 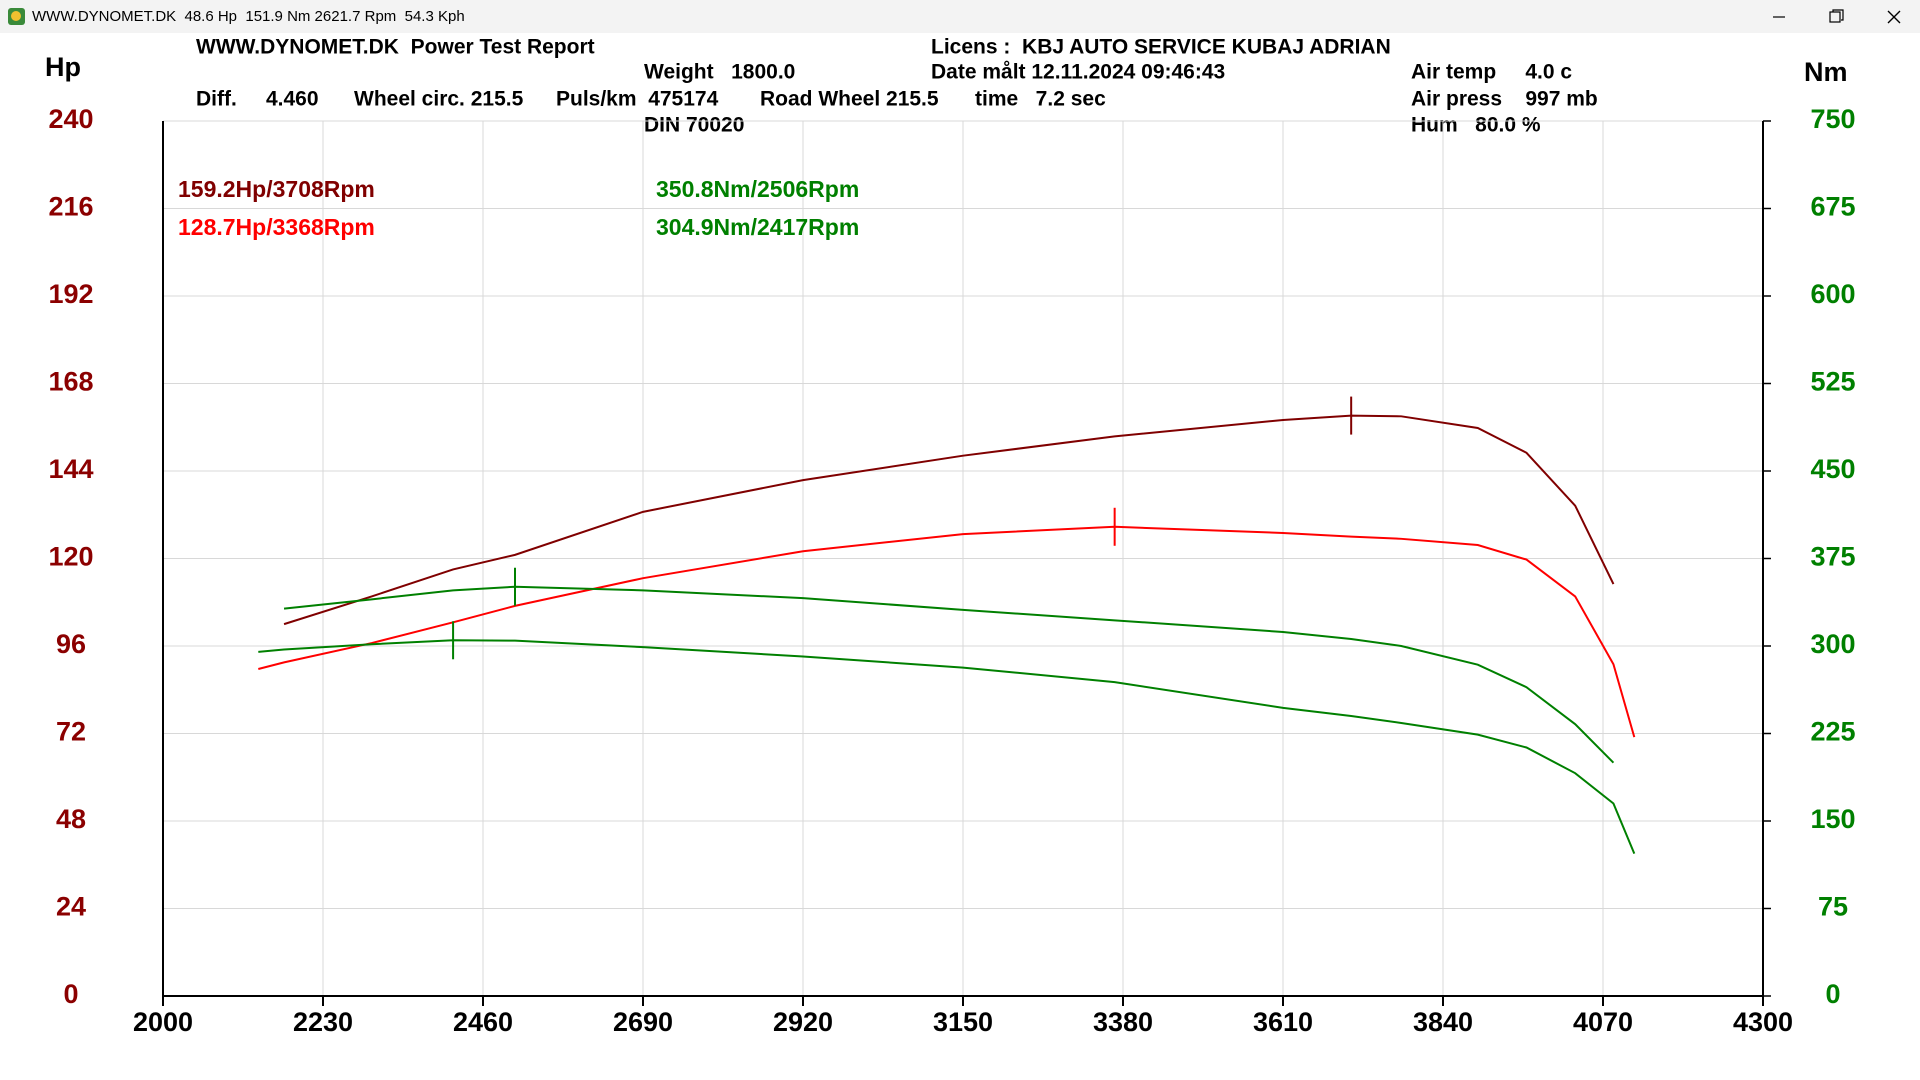 What do you see at coordinates (757, 227) in the screenshot?
I see `legend-label: 304.9Nm/2417Rpm` at bounding box center [757, 227].